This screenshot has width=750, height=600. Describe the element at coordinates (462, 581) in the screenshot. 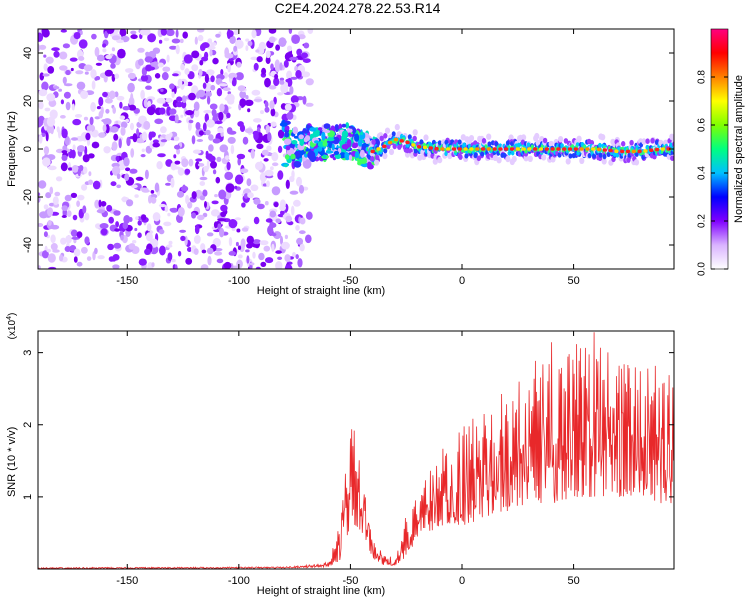

I see `x-tick-label: 0` at that location.